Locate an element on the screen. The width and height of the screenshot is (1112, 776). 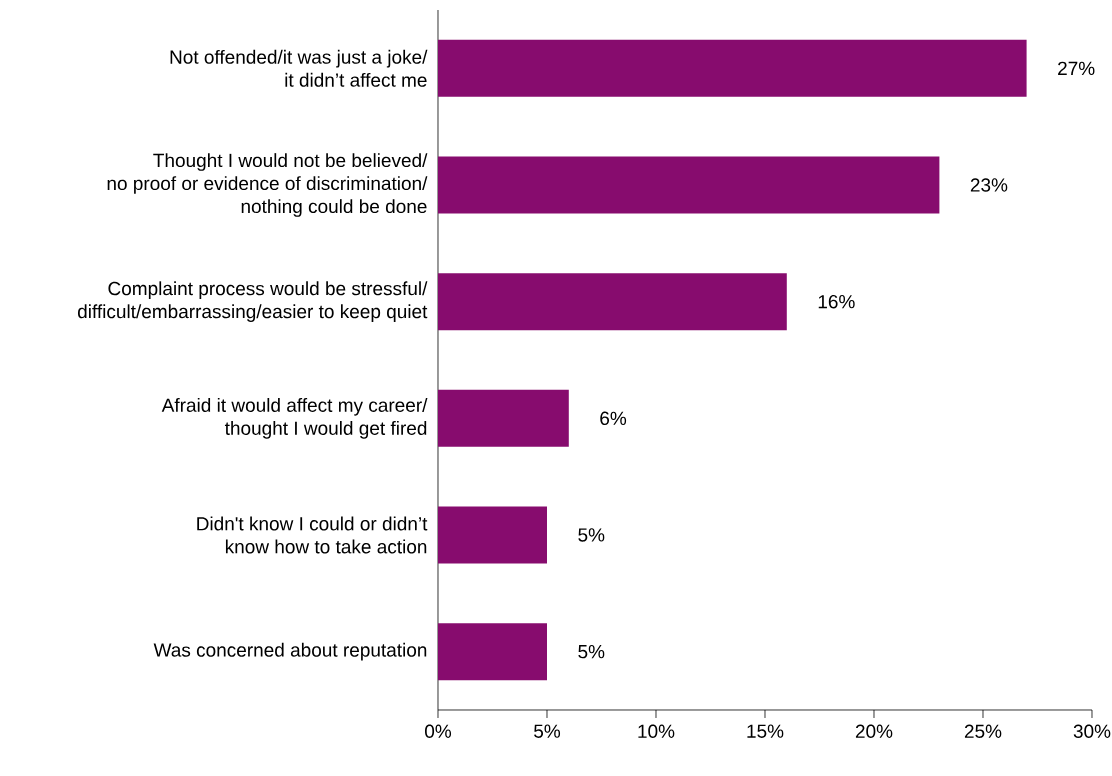
y-tick-label: Not offended/it was just a joke/ it didn’t affect me is located at coordinates (299, 68).